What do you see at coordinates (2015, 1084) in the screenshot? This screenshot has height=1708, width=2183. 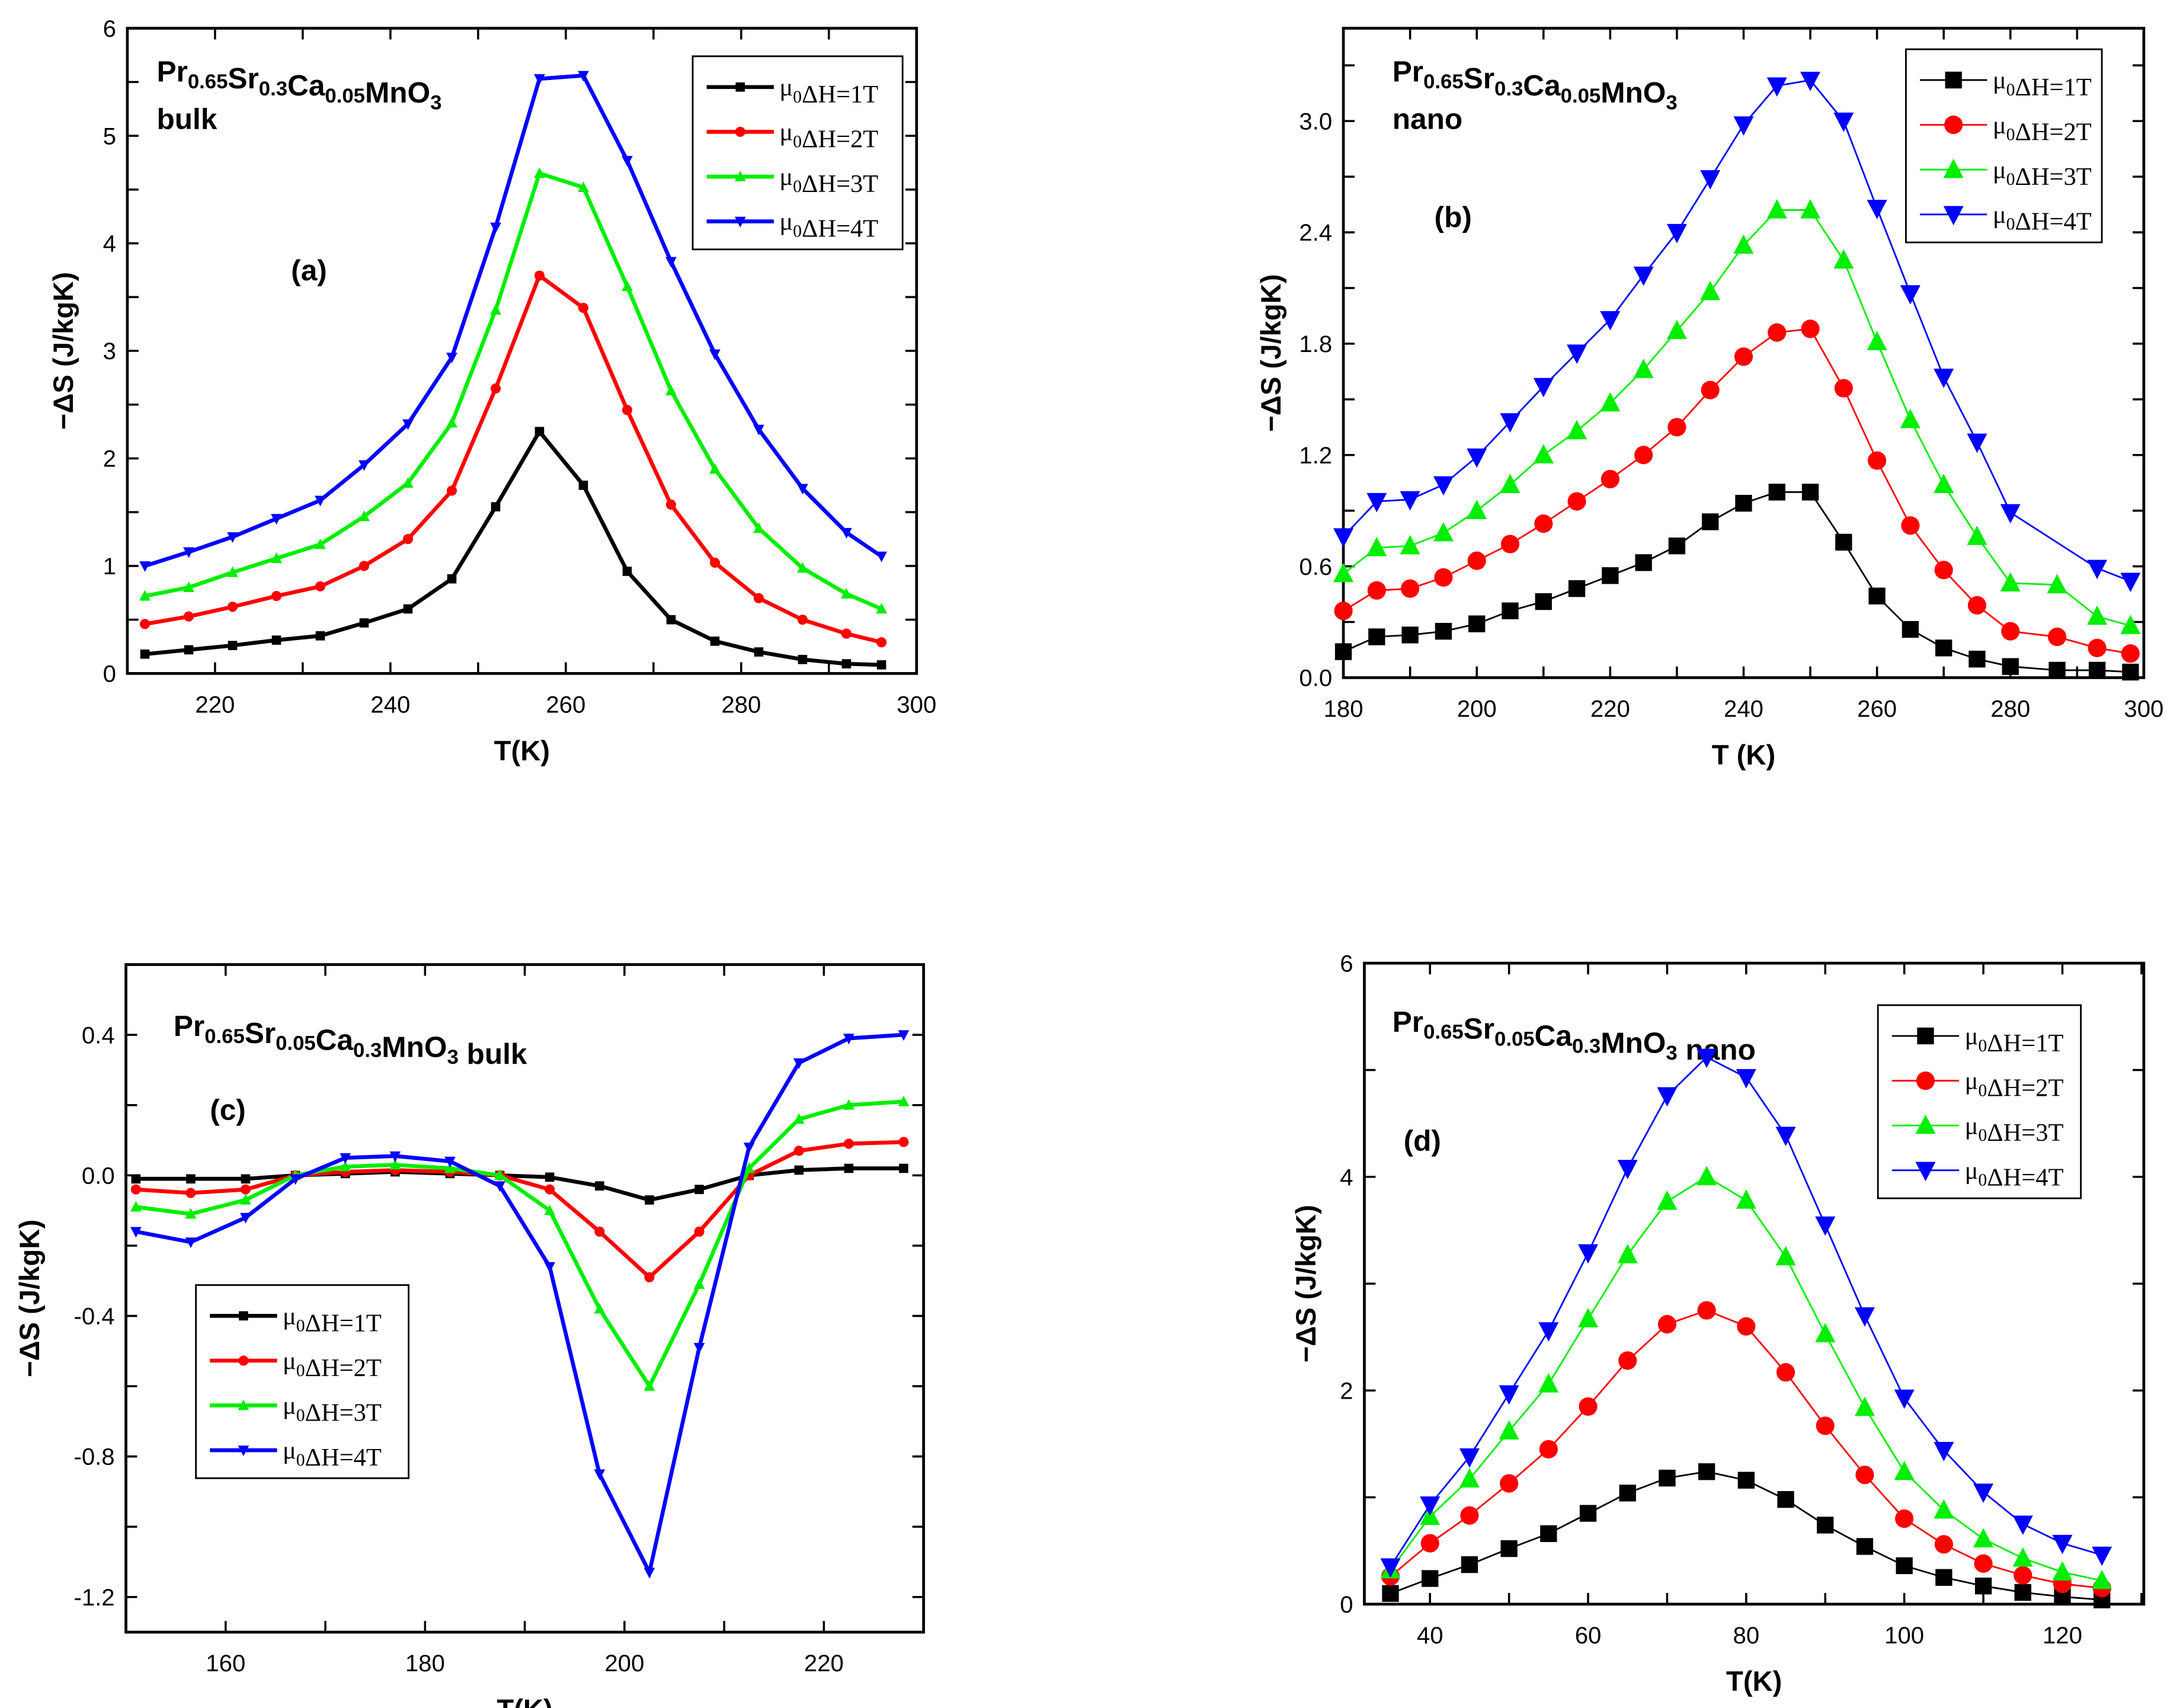 I see `legend-entry: μ0ΔH=2T` at bounding box center [2015, 1084].